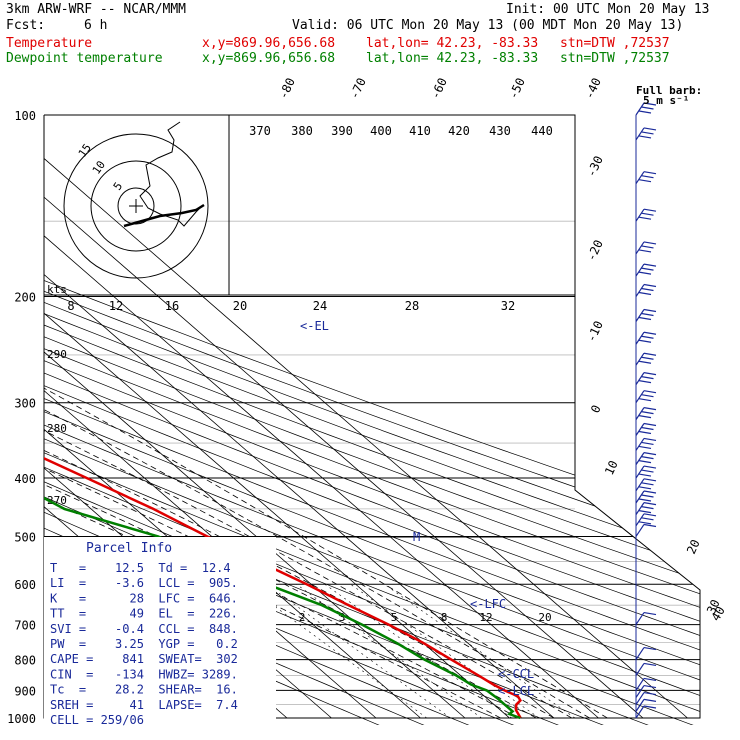 This screenshot has width=740, height=740. Describe the element at coordinates (542, 131) in the screenshot. I see `theta-label: 440` at that location.